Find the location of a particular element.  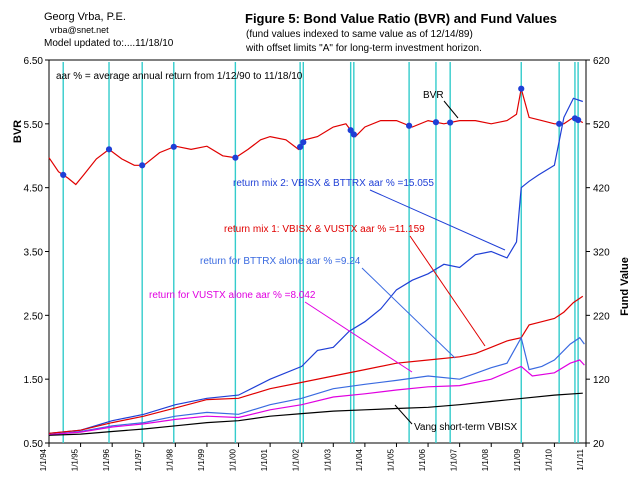

x-axis-tick-label: 1/1/94 is located at coordinates (43, 459).